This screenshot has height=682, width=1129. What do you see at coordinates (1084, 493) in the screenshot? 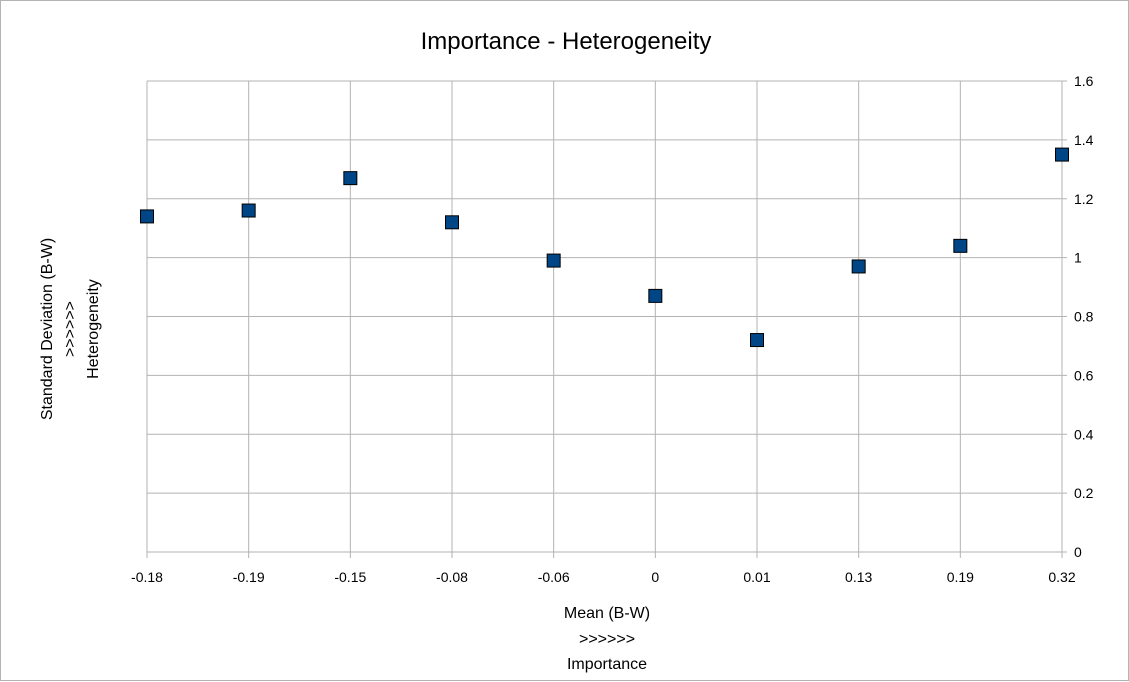
I see `y-tick-label: 0.2` at bounding box center [1084, 493].